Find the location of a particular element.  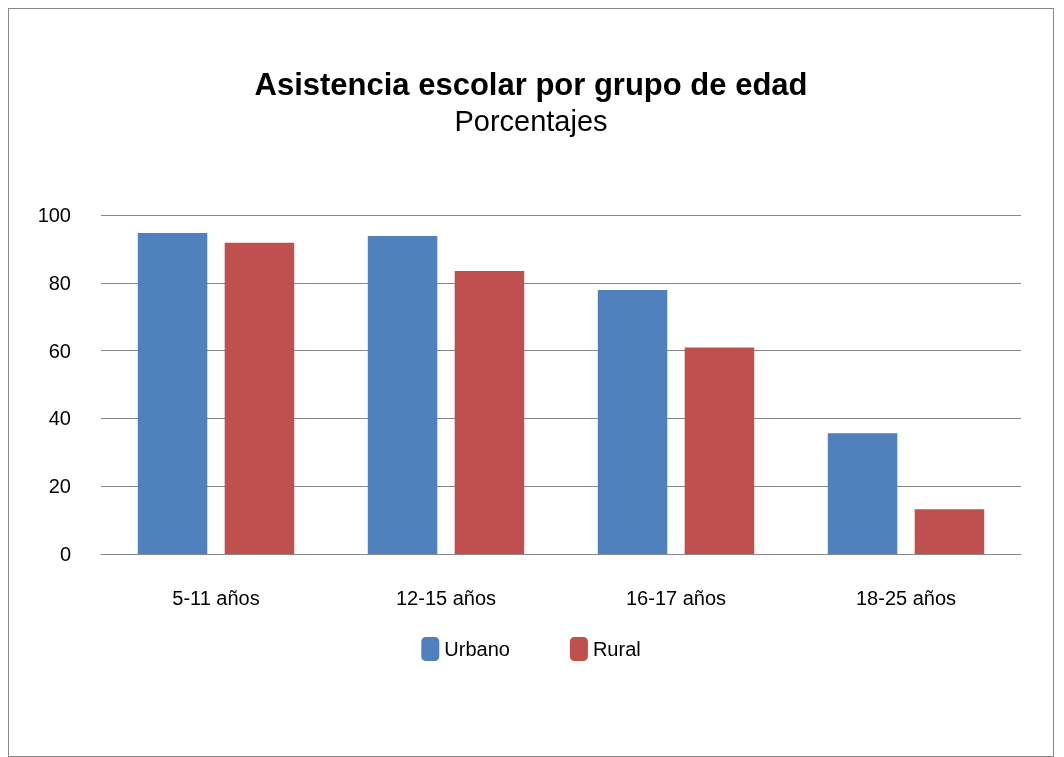

x-tick-label: 18-25 años is located at coordinates (906, 598).